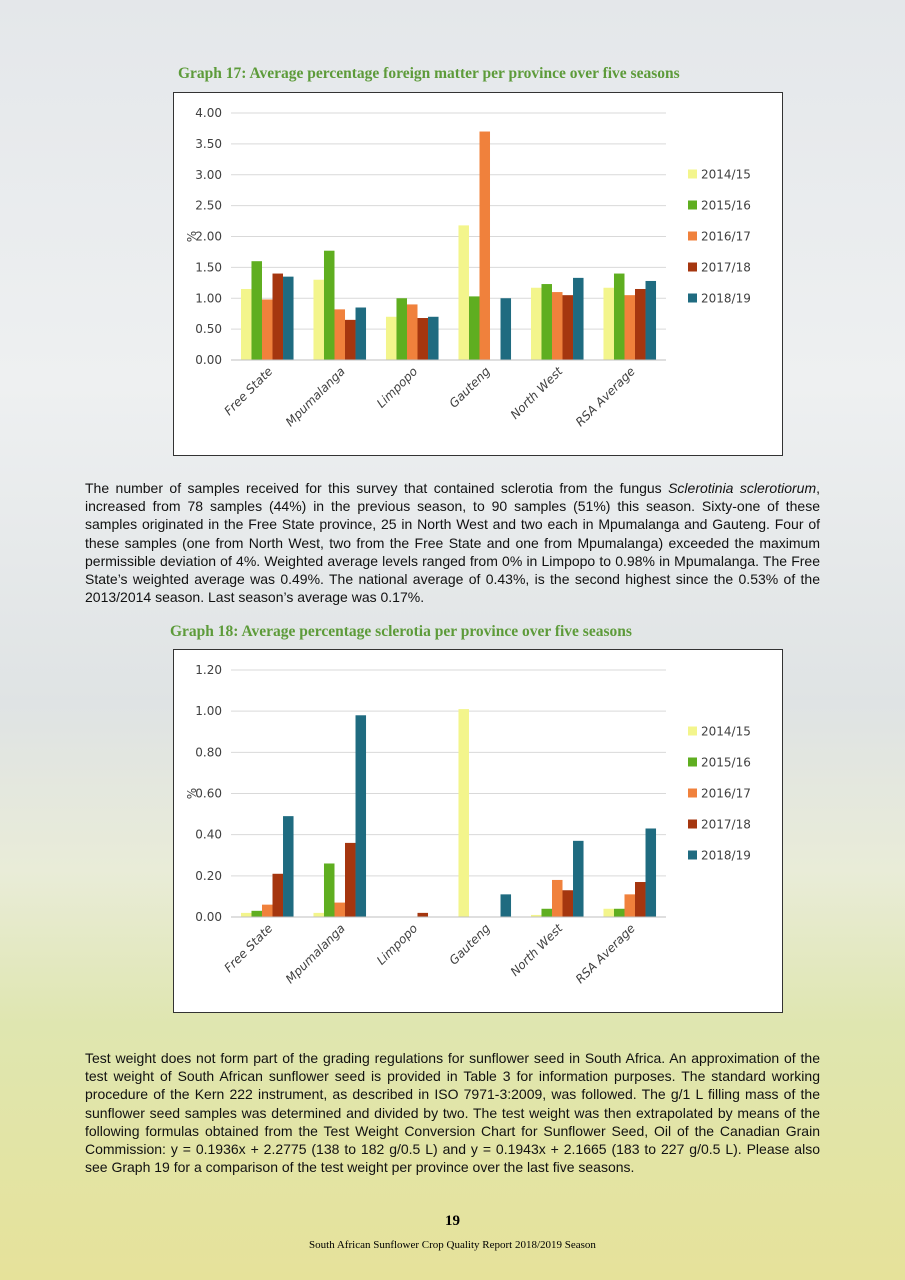 The image size is (905, 1280). Describe the element at coordinates (208, 670) in the screenshot. I see `y-tick-label: 1.20` at that location.